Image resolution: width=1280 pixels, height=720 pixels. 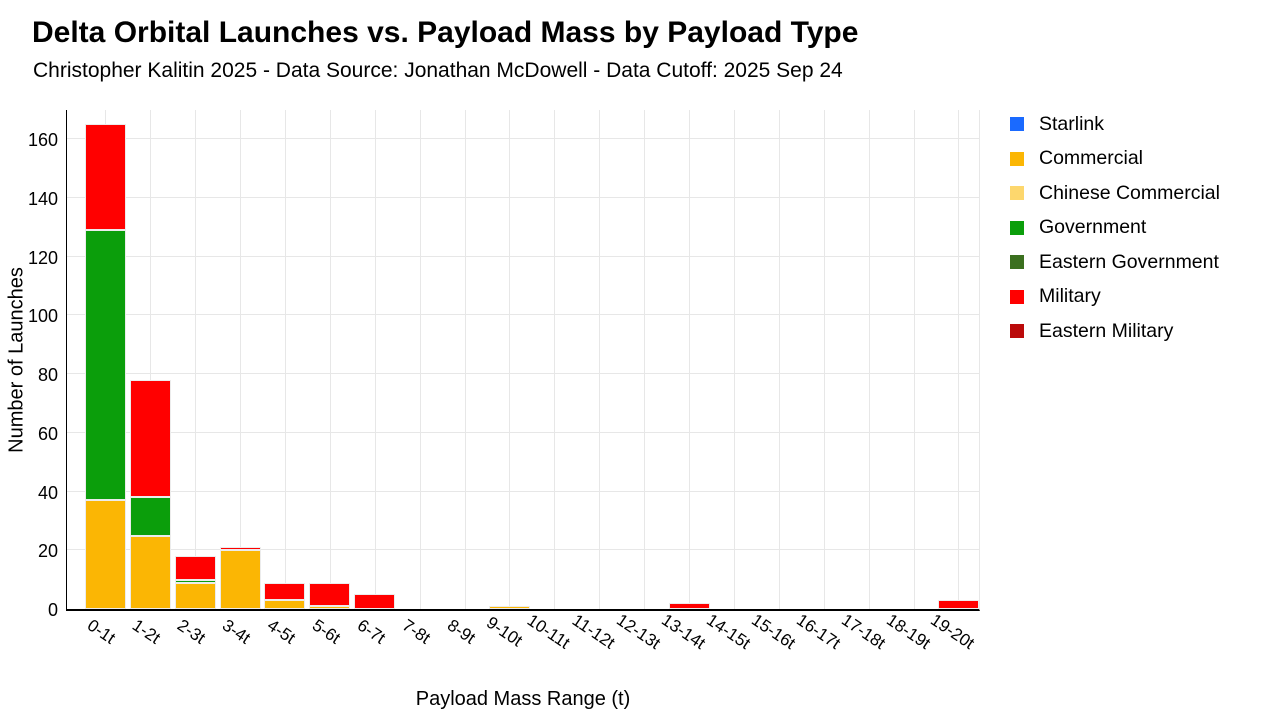 I want to click on bar-segment-5-6t-military, so click(x=330, y=594).